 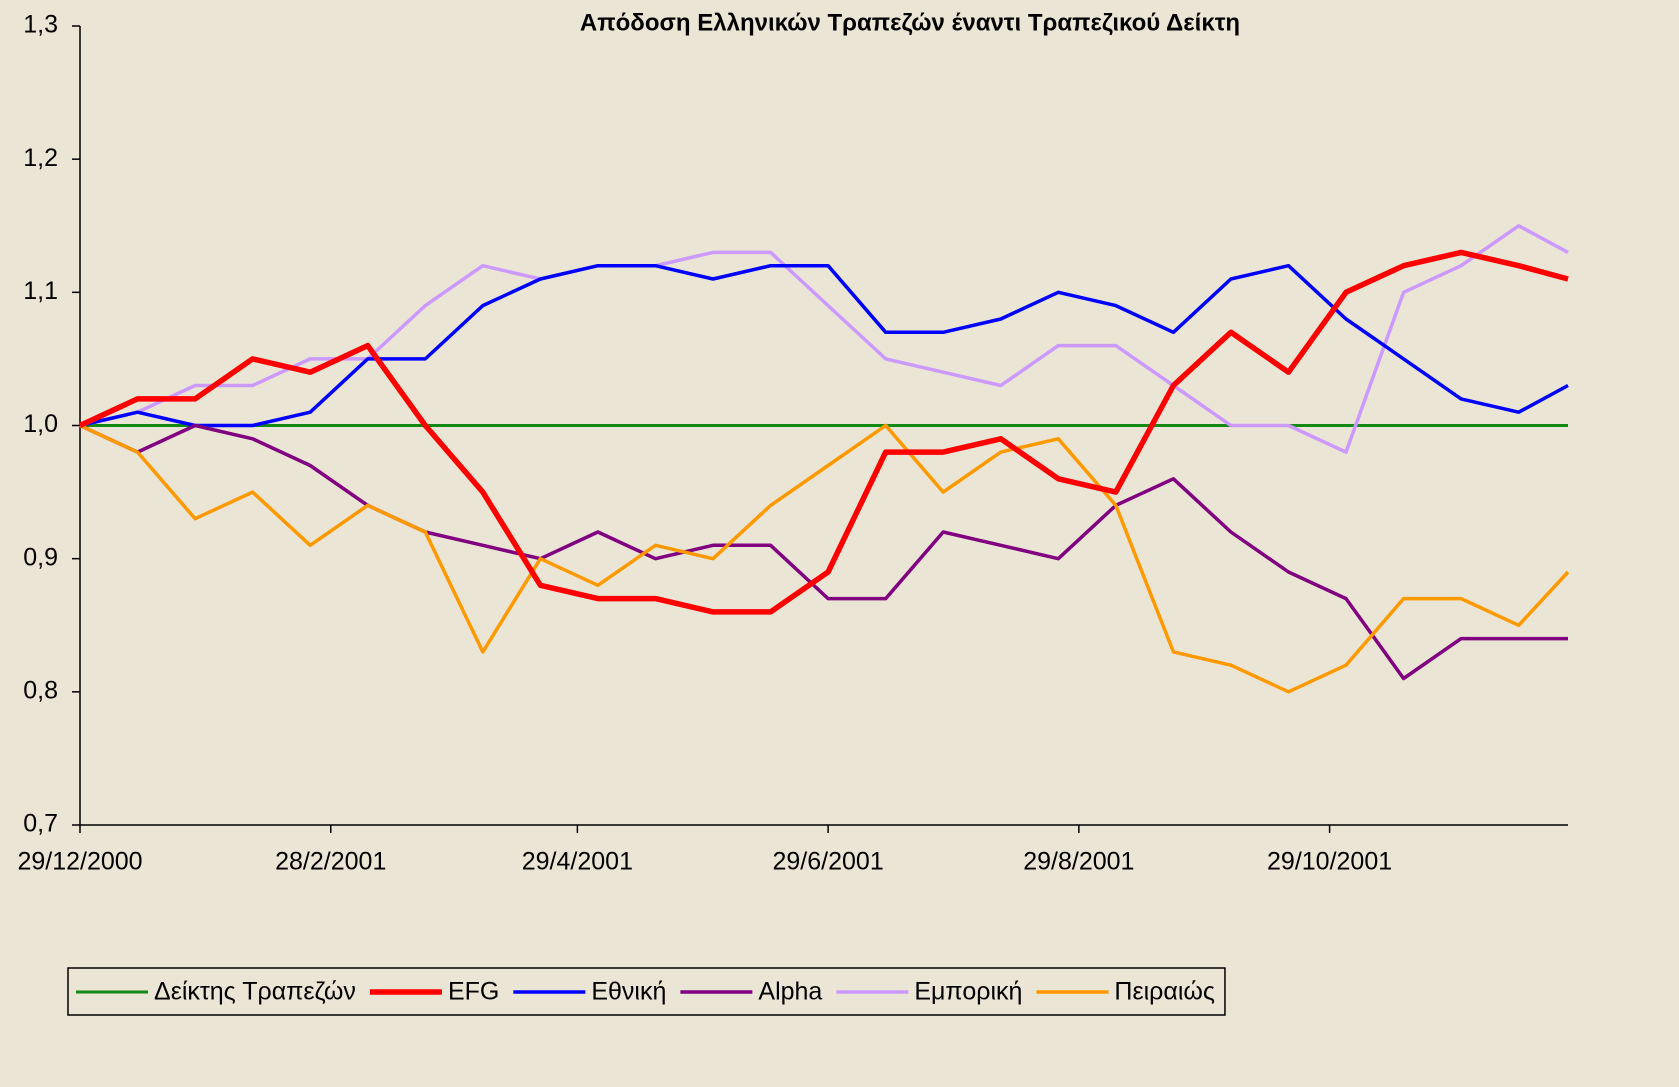 I want to click on x-tick-label: 29/10/2001, so click(x=1329, y=862).